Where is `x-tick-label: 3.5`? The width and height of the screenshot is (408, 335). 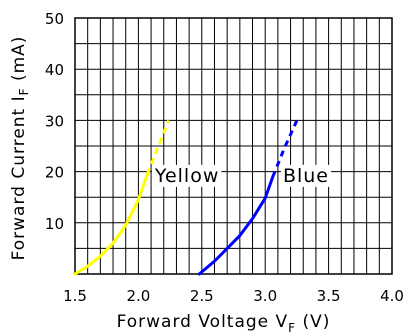 x-tick-label: 3.5 is located at coordinates (329, 296).